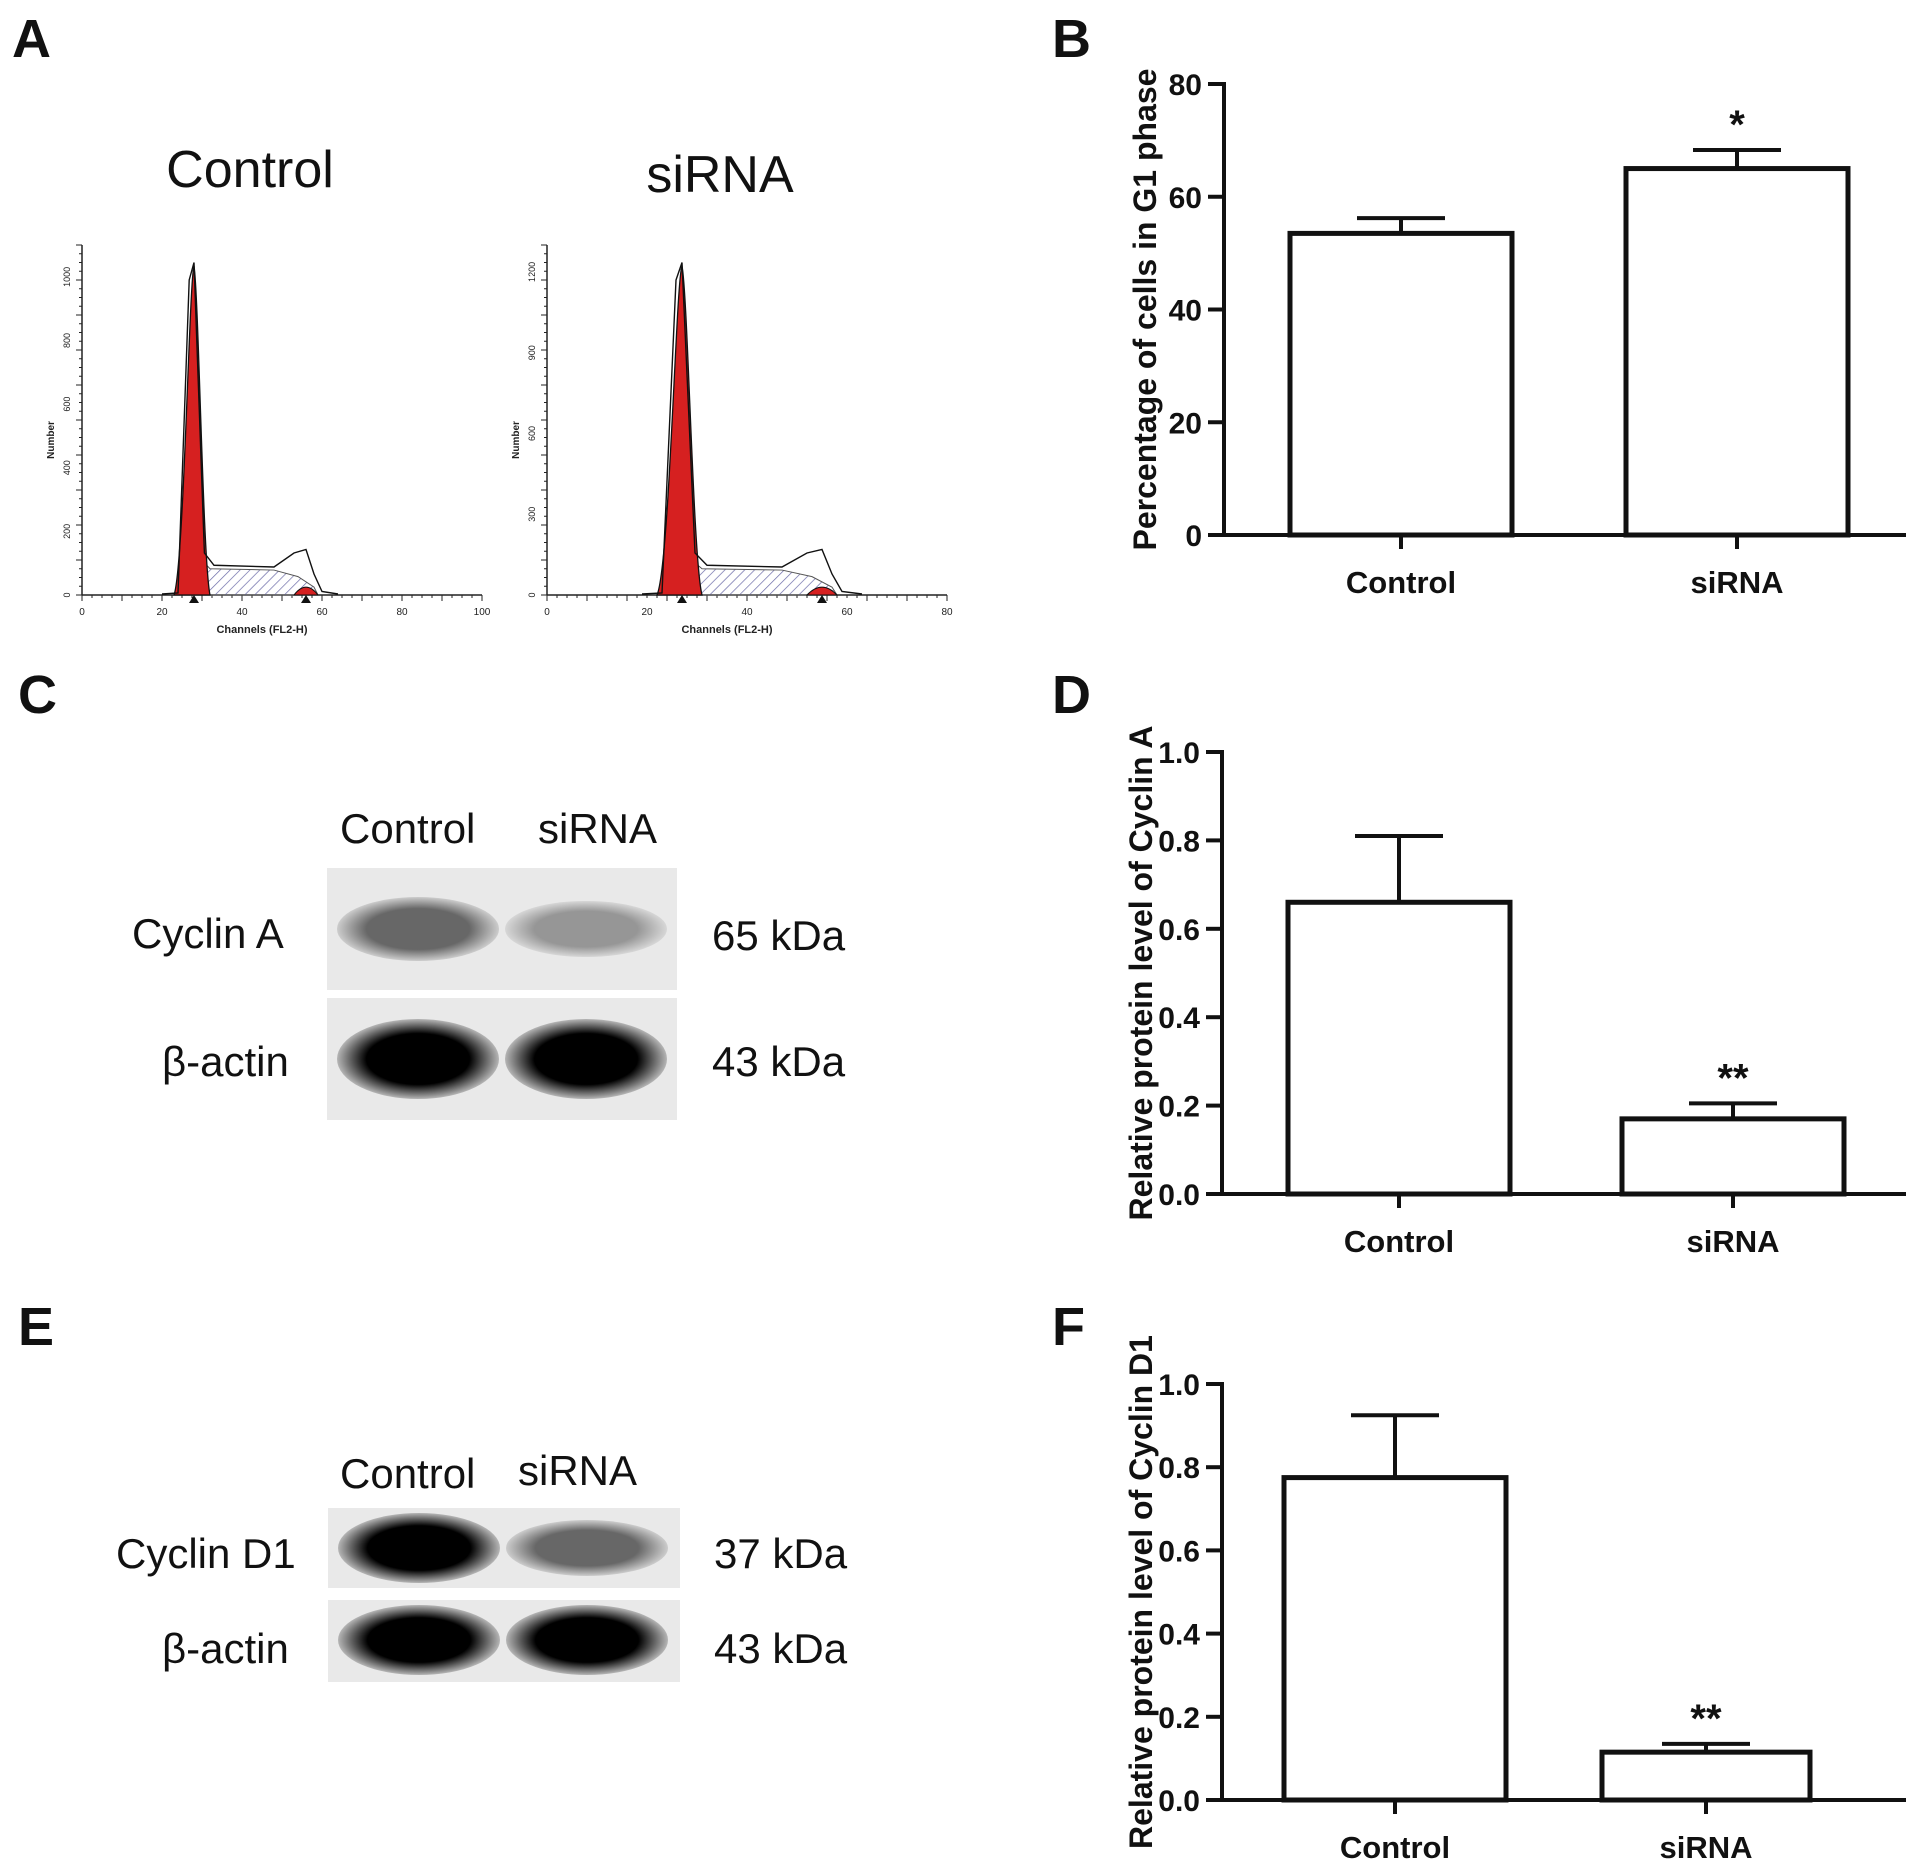  I want to click on y-tick-label: 900, so click(532, 352).